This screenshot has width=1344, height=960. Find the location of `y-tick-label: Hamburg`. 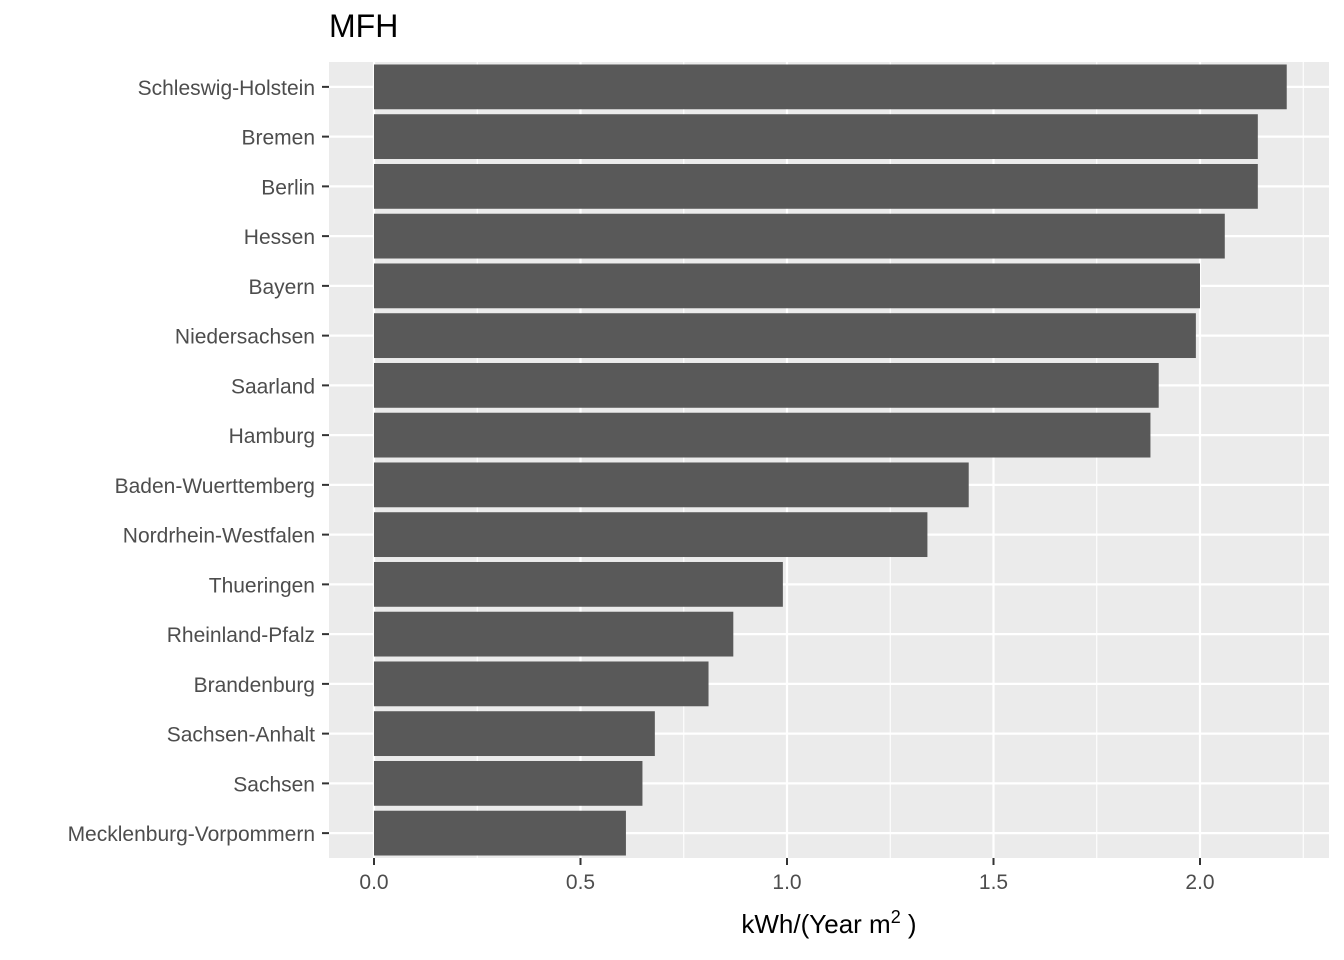

y-tick-label: Hamburg is located at coordinates (272, 436).